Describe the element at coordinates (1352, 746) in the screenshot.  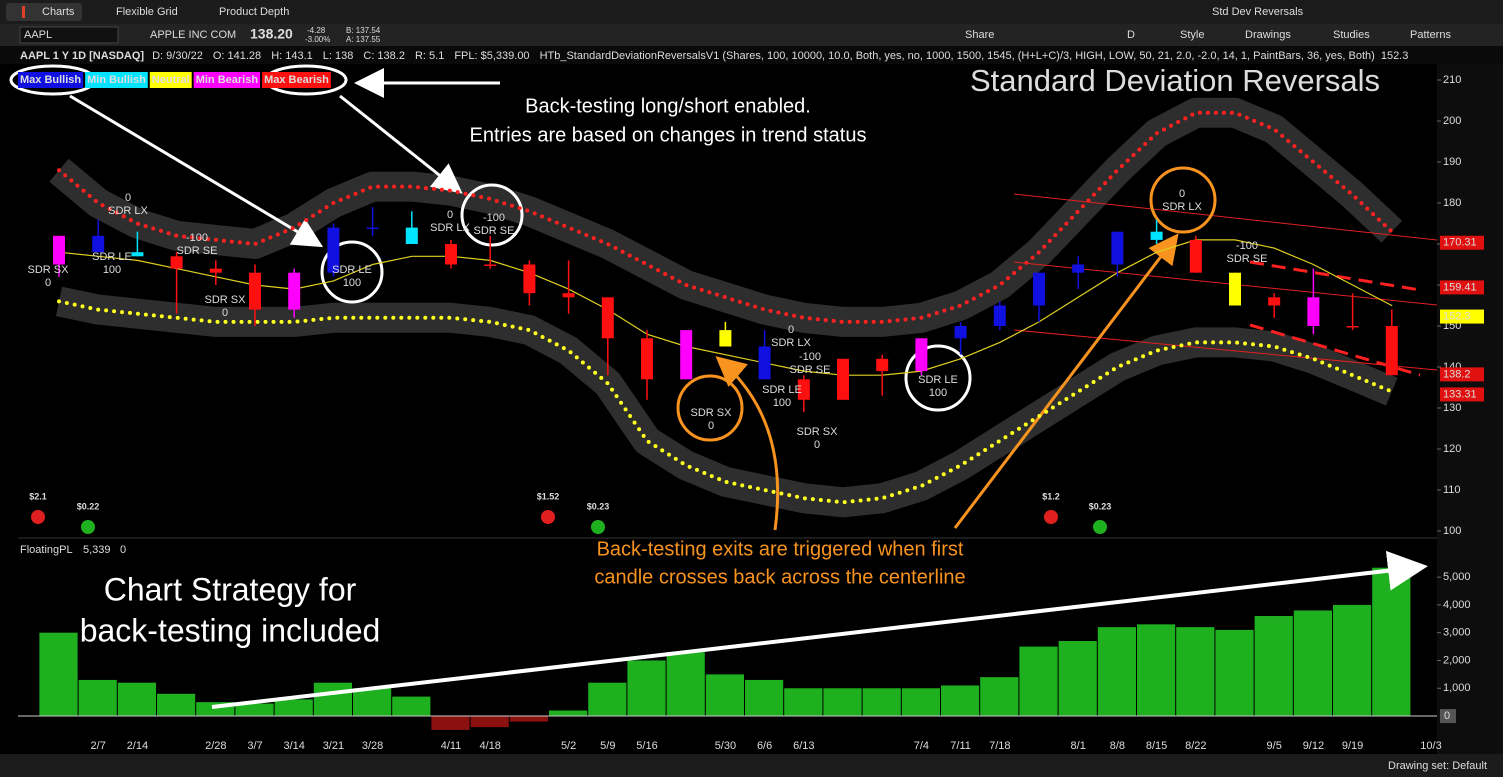
I see `x-tick-label: 9/19` at that location.